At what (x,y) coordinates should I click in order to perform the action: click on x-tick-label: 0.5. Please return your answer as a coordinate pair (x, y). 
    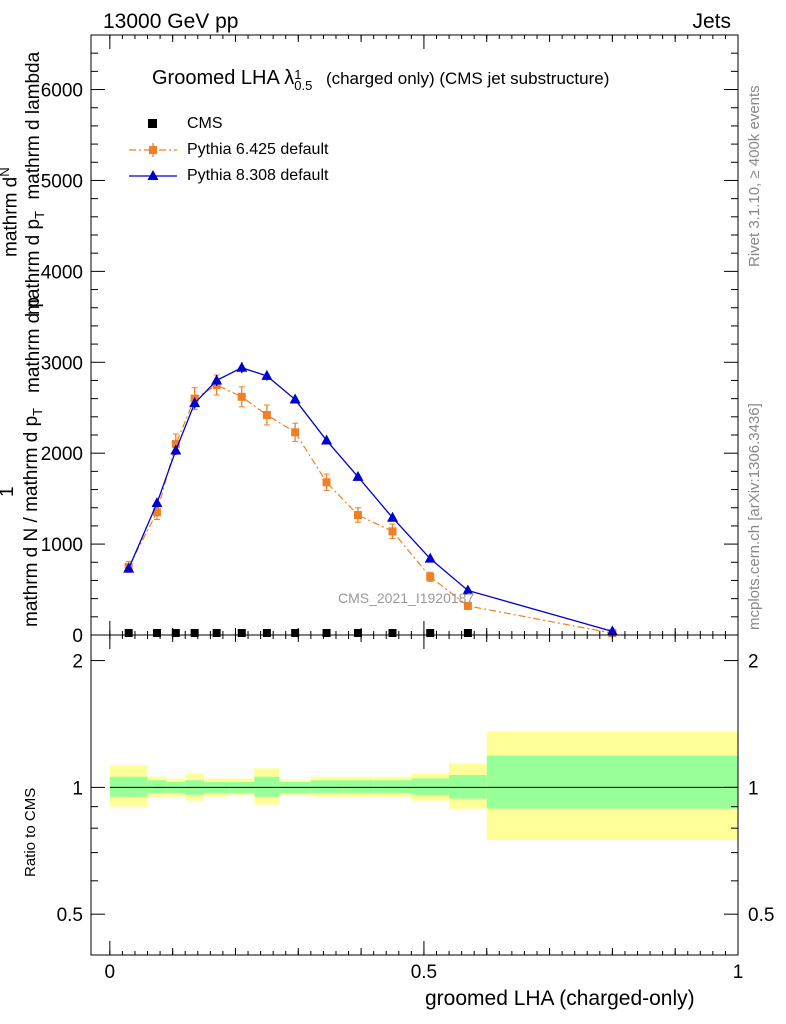
    Looking at the image, I should click on (424, 972).